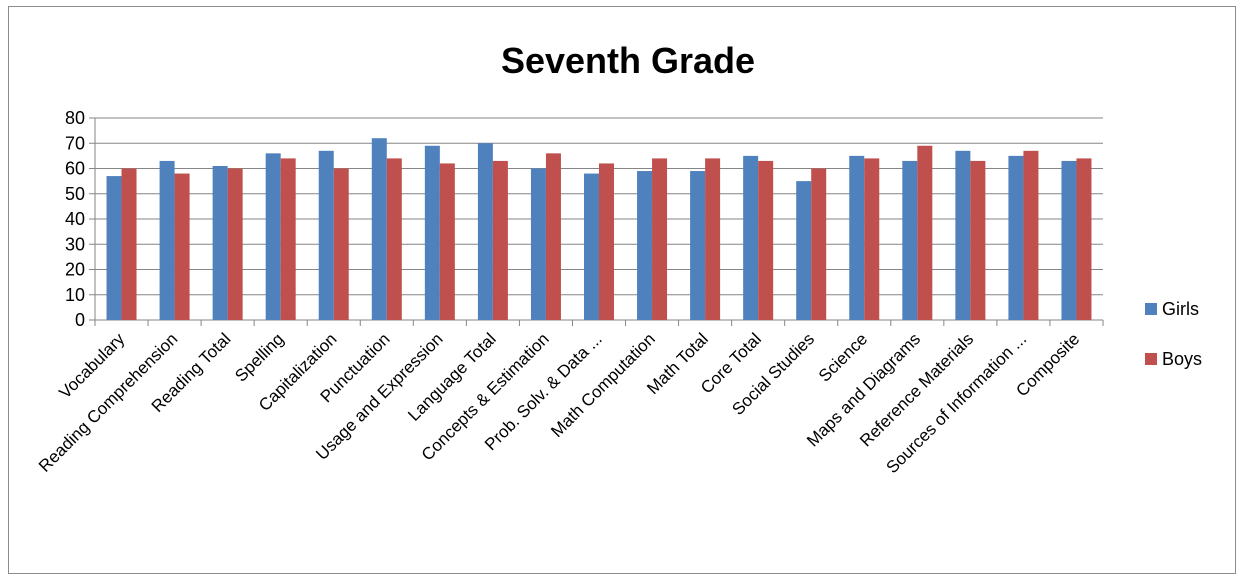 The height and width of the screenshot is (579, 1243). Describe the element at coordinates (75, 194) in the screenshot. I see `y-tick-label: 50` at that location.